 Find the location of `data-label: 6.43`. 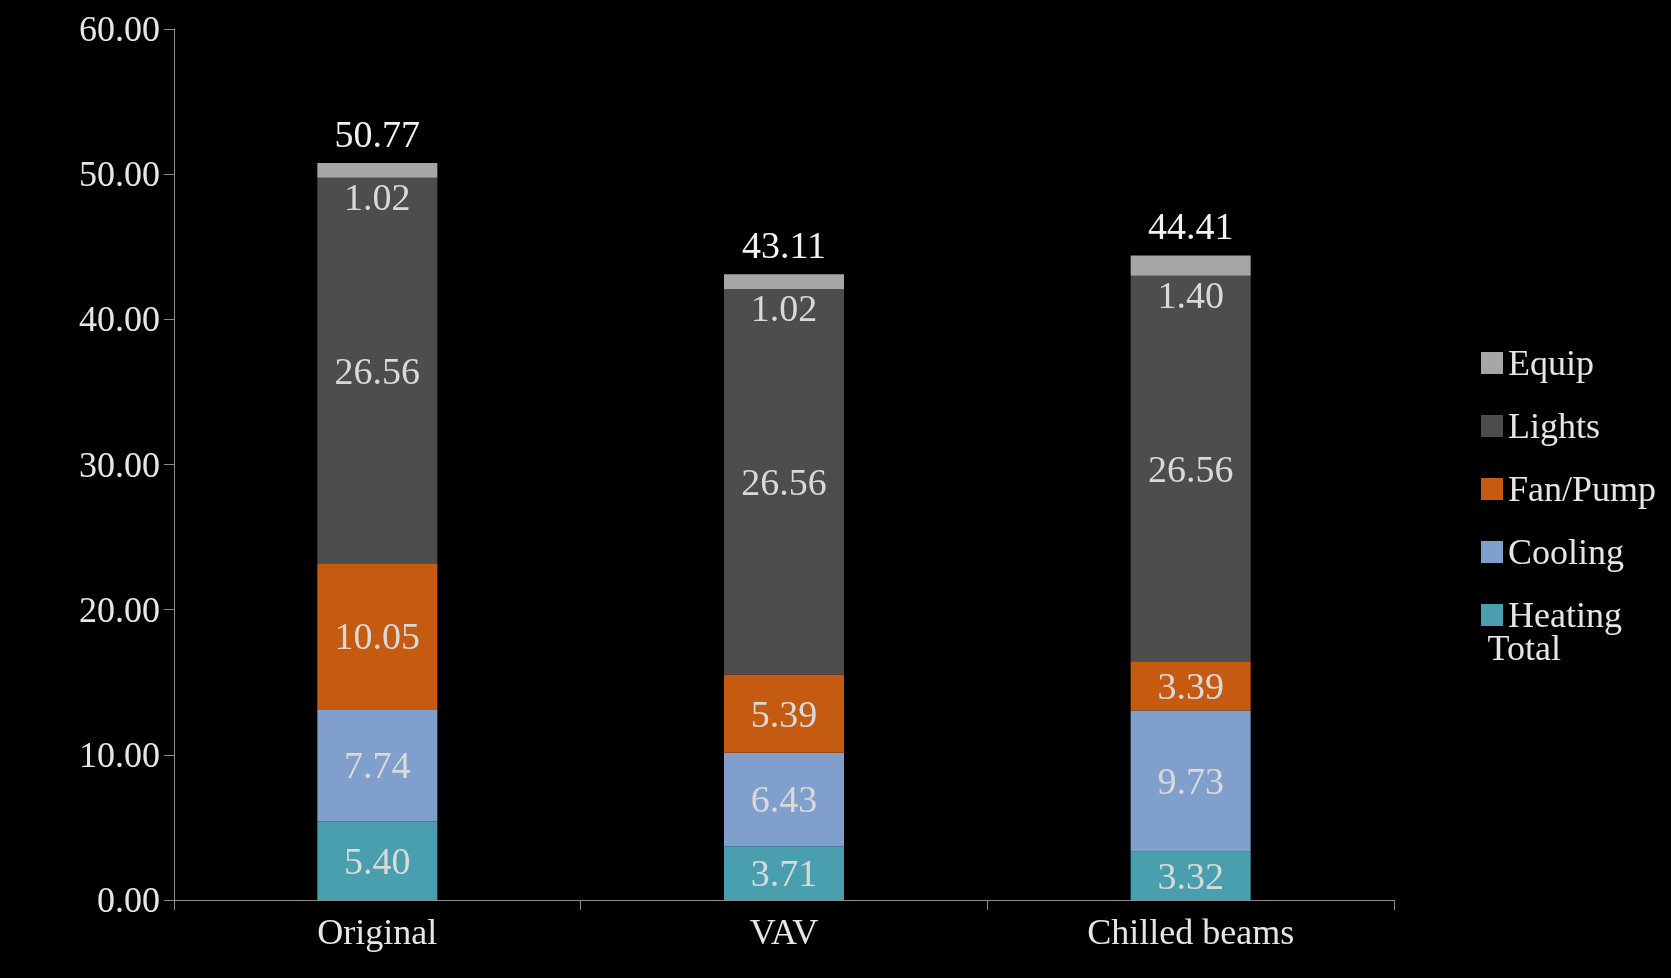

data-label: 6.43 is located at coordinates (784, 799).